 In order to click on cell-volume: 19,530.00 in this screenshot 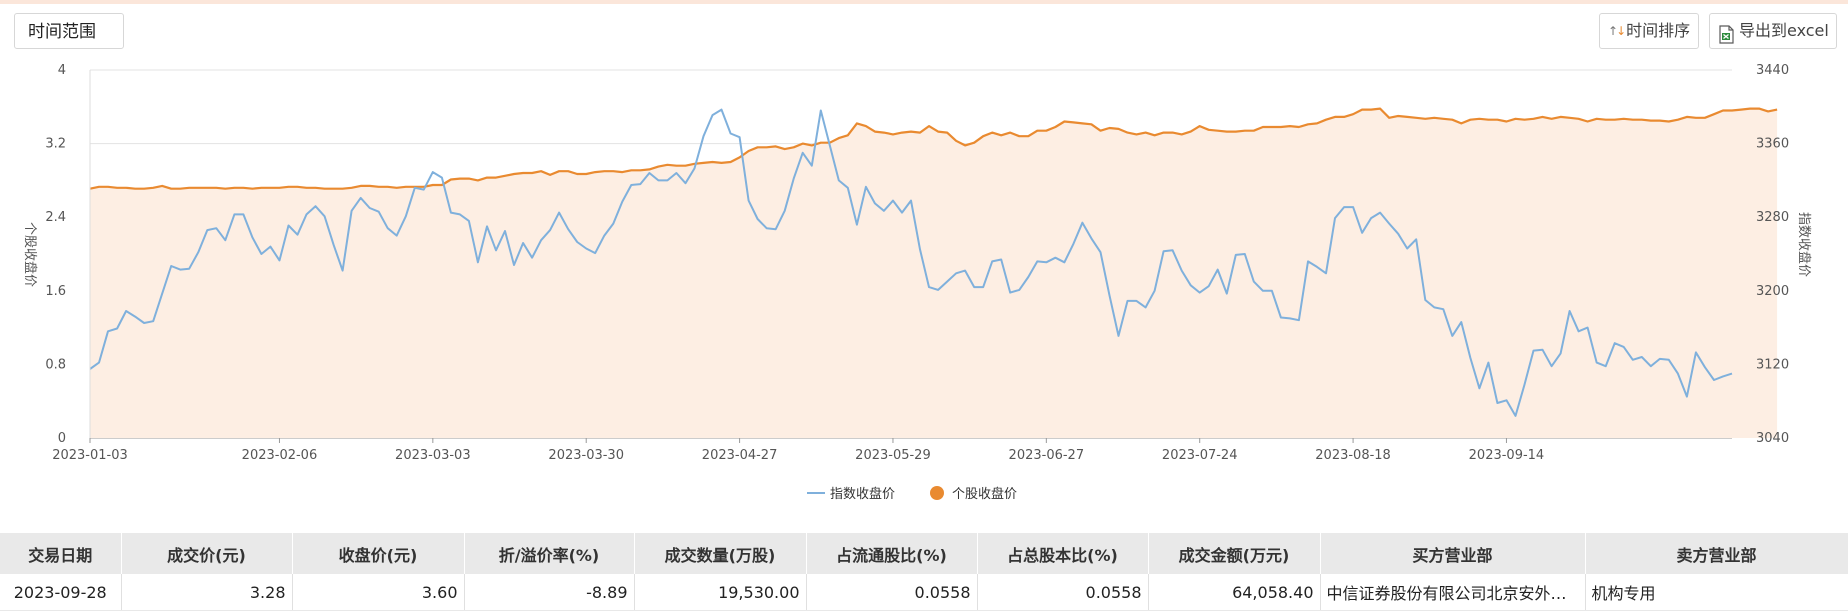, I will do `click(720, 592)`.